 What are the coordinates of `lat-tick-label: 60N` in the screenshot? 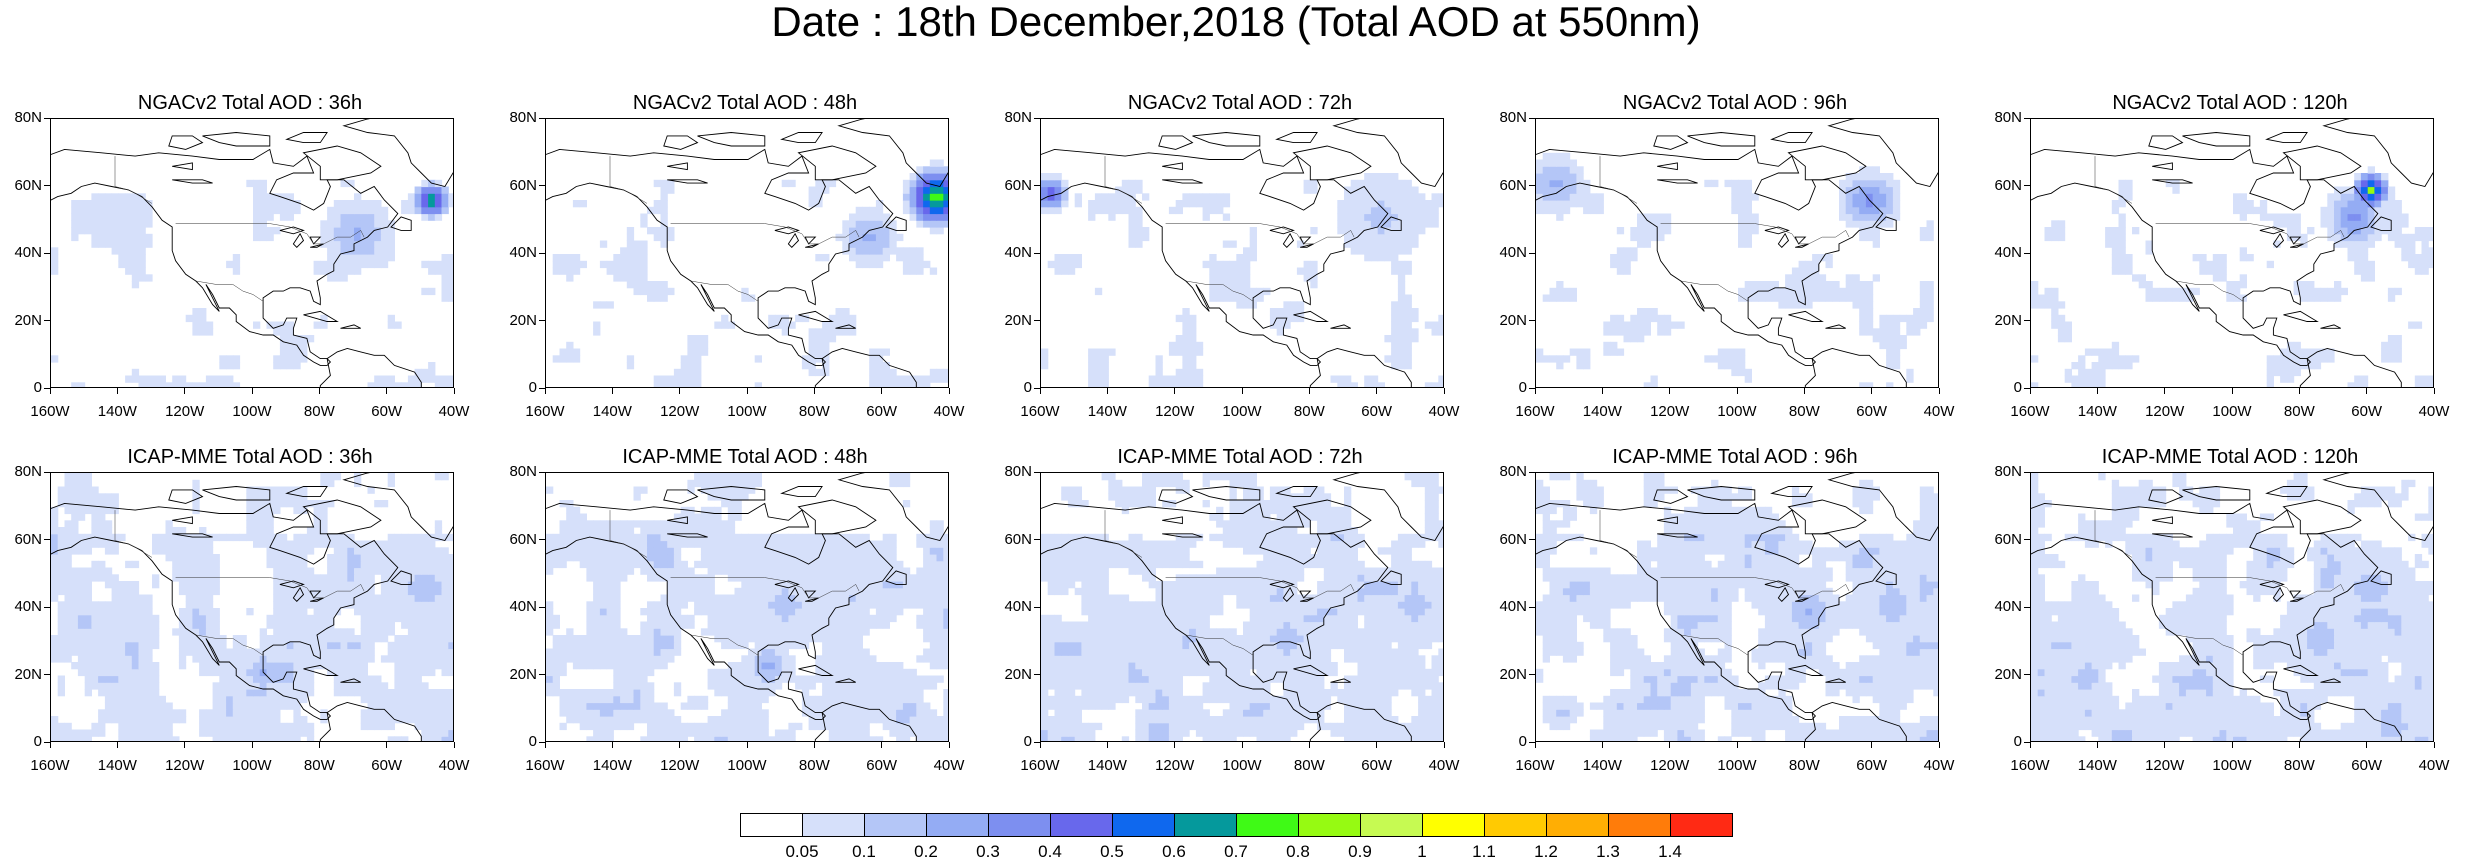 It's located at (28, 539).